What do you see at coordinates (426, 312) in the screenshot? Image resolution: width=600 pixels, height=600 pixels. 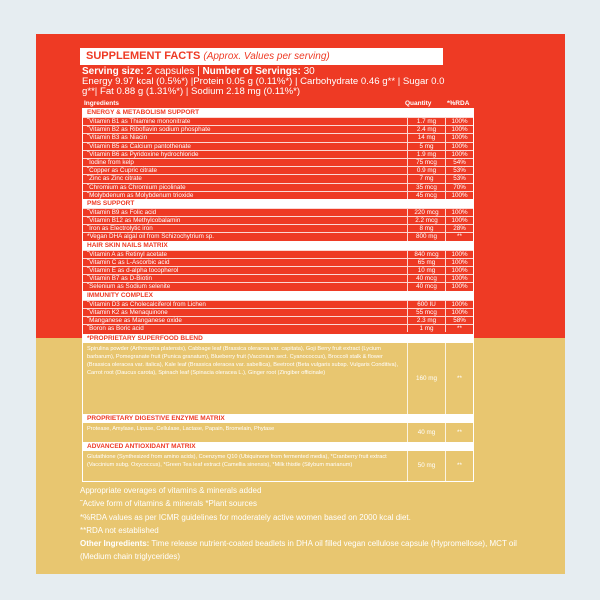 I see `ingredient-quantity: 55 mcg` at bounding box center [426, 312].